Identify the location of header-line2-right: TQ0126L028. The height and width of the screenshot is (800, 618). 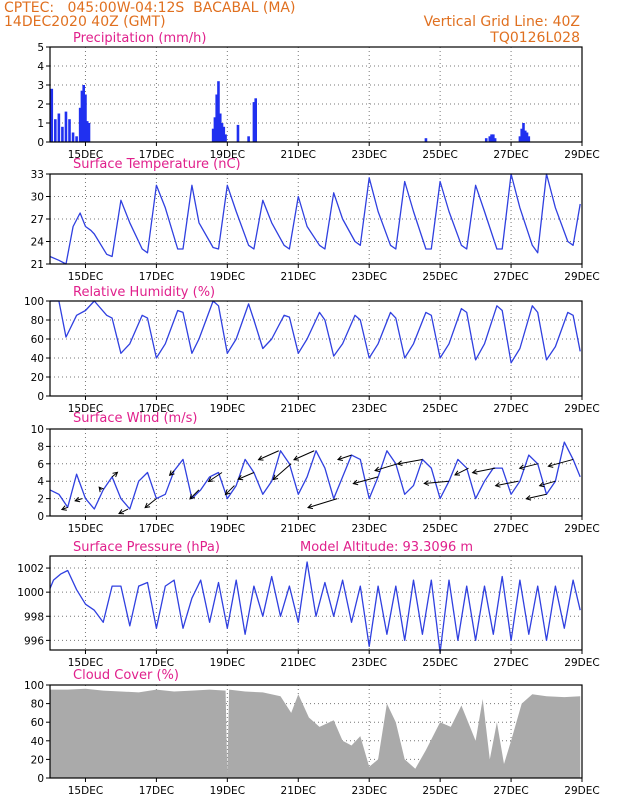
(535, 38).